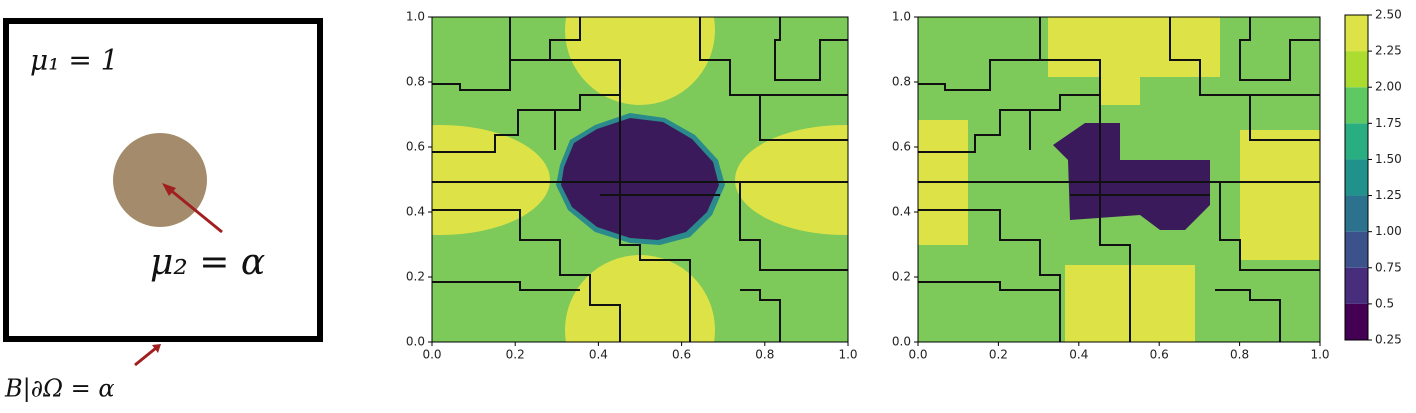 This screenshot has width=1416, height=413. I want to click on colorbar-tick-label: 2.25, so click(1388, 51).